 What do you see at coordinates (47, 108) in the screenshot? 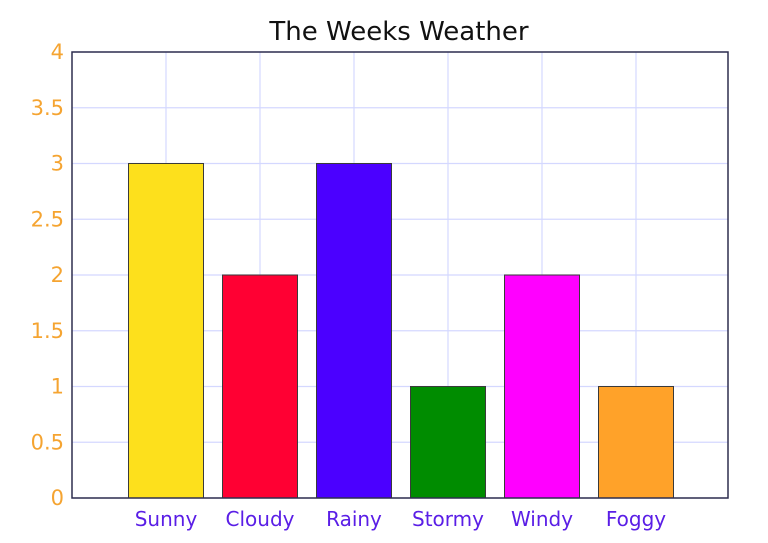
I see `y-tick-label: 3.5` at bounding box center [47, 108].